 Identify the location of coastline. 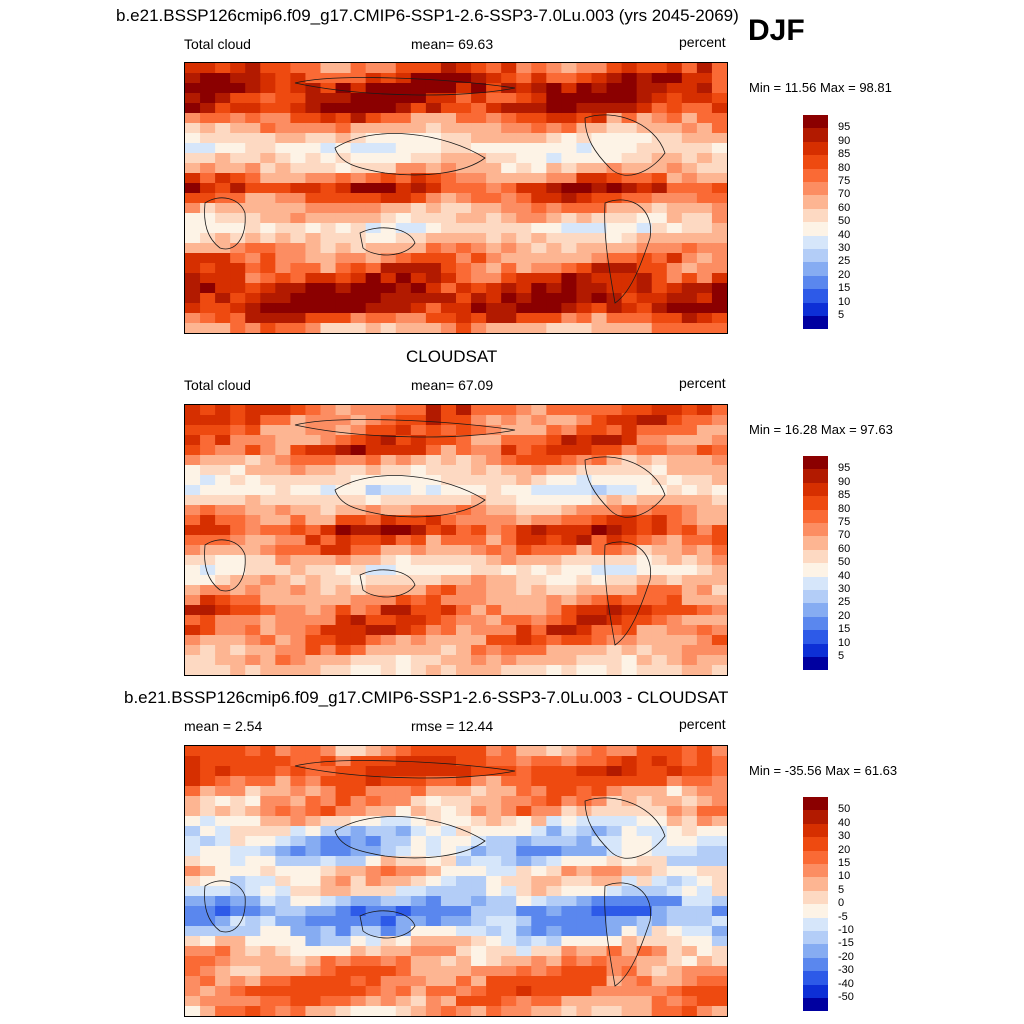
(387, 924).